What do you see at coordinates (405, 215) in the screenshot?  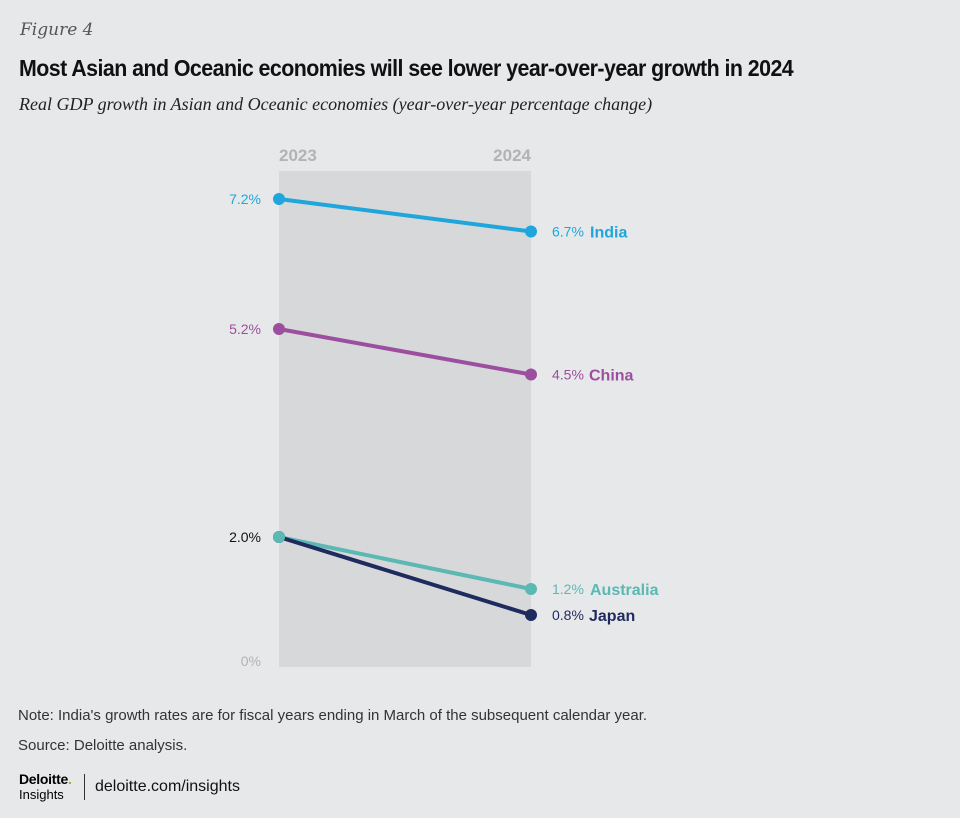 I see `series-line-india` at bounding box center [405, 215].